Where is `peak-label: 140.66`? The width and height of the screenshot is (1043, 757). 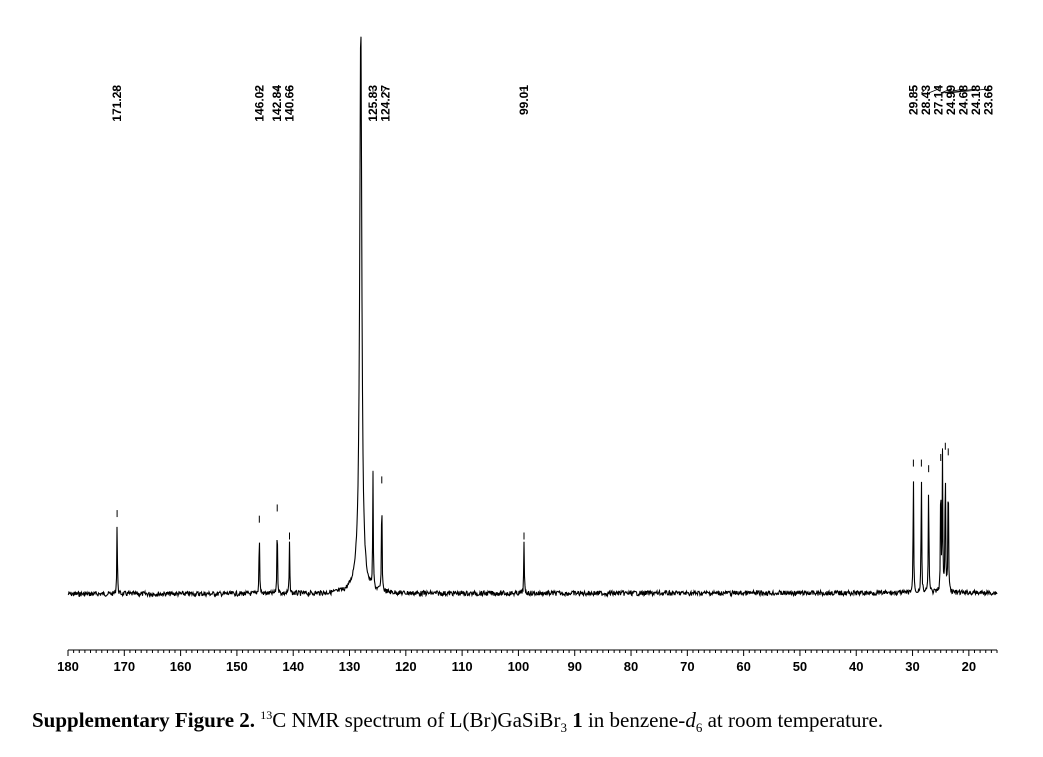
peak-label: 140.66 is located at coordinates (290, 103).